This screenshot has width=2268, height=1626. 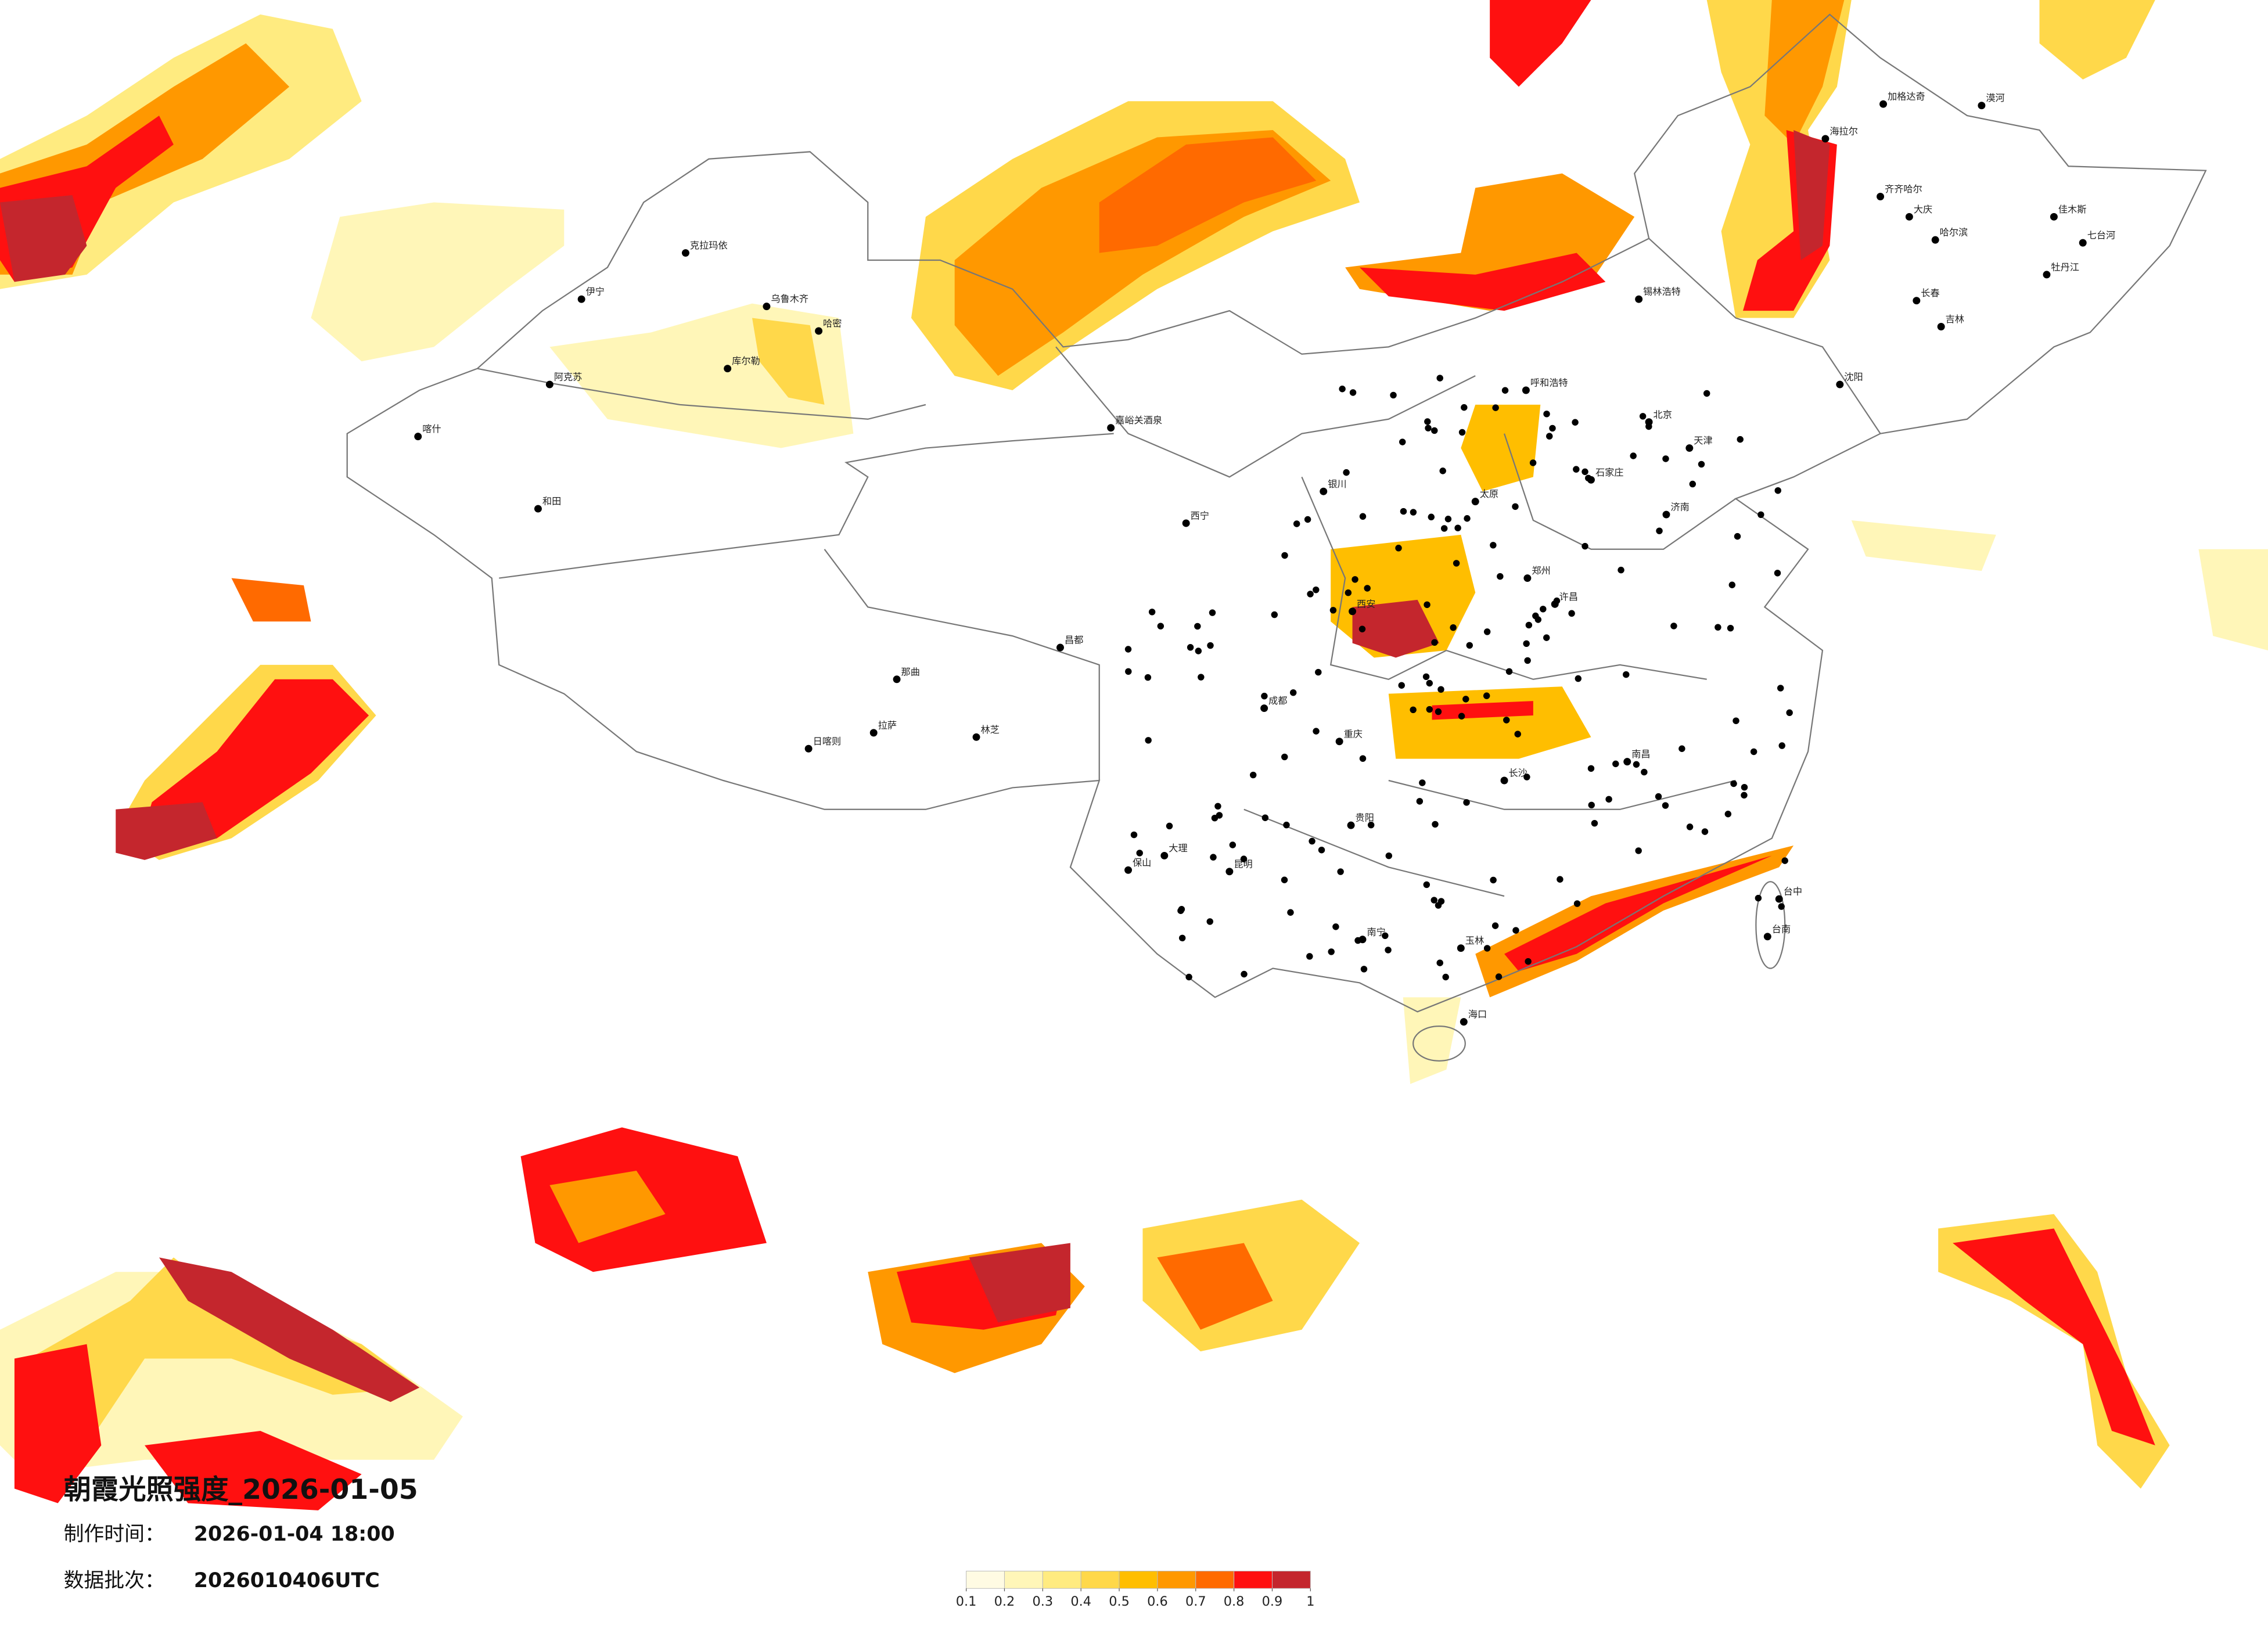 I want to click on city-label: 吉林, so click(x=1955, y=319).